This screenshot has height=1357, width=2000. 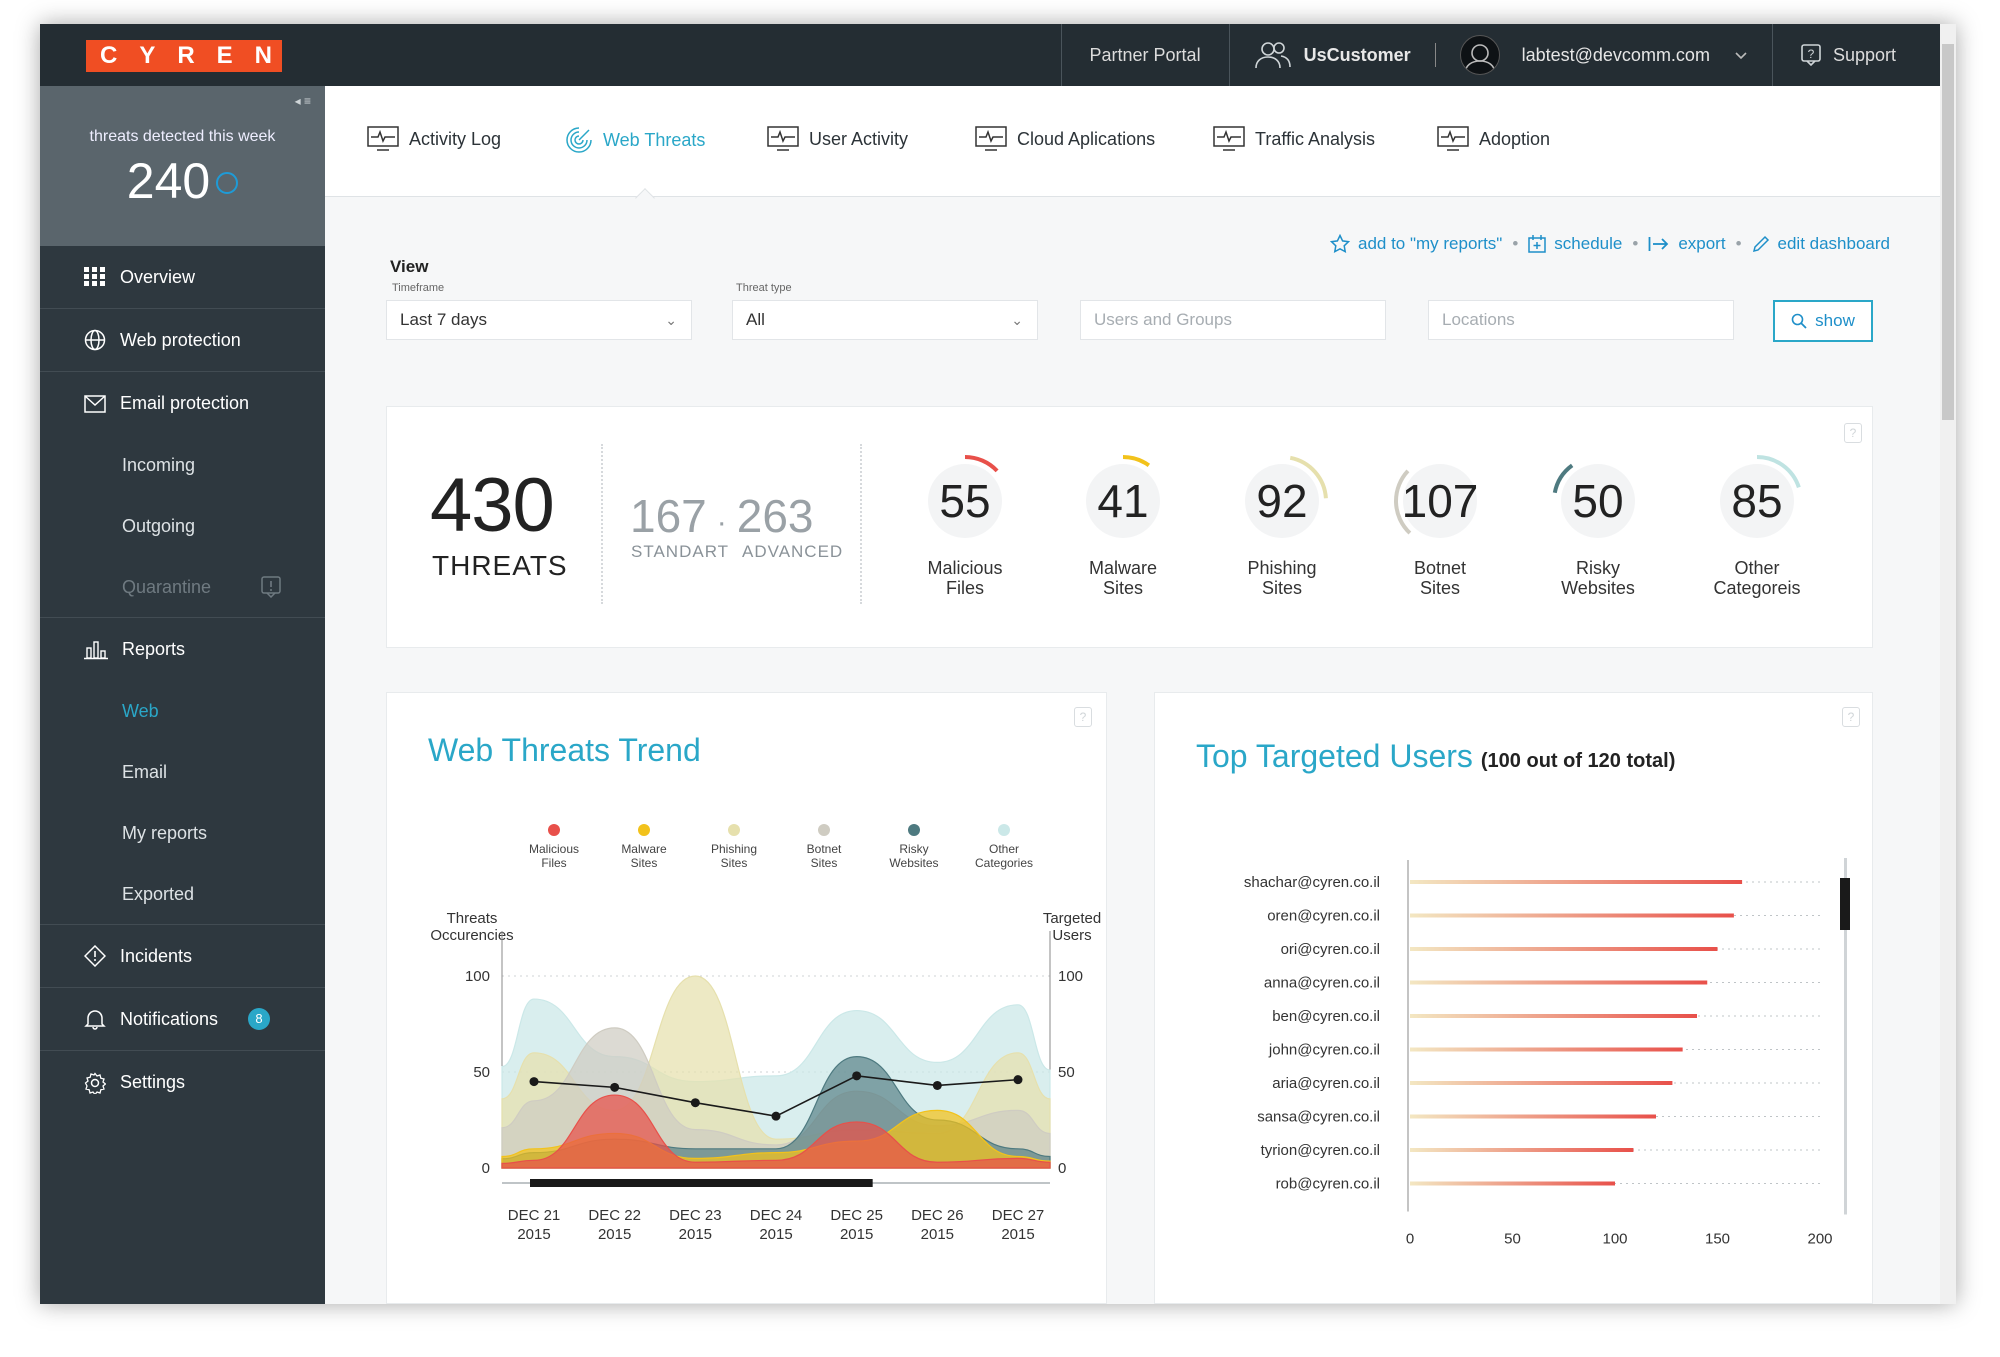 What do you see at coordinates (859, 138) in the screenshot?
I see `tab-label: User Activity` at bounding box center [859, 138].